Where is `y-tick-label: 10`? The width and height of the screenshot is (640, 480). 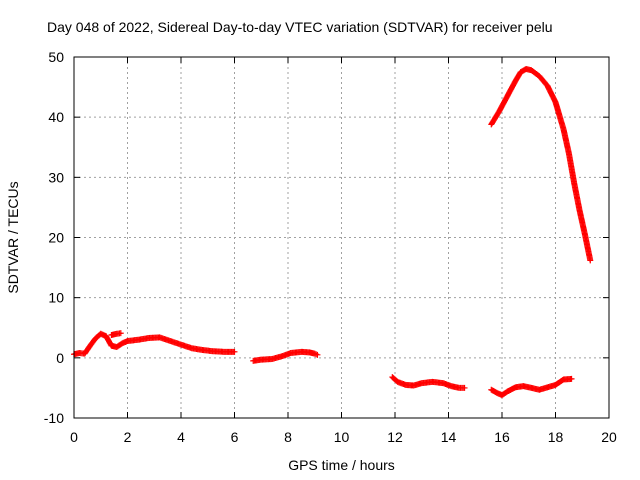 y-tick-label: 10 is located at coordinates (56, 298).